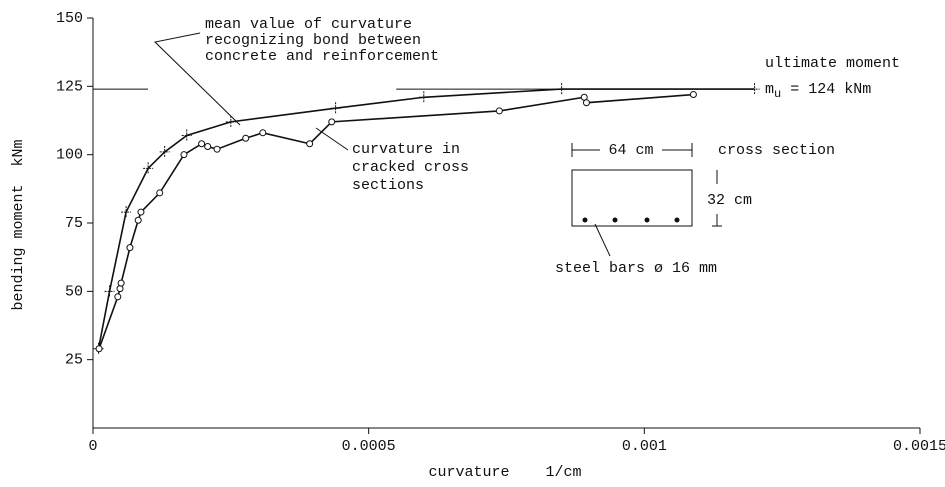  I want to click on x-tick-label: 0, so click(92, 446).